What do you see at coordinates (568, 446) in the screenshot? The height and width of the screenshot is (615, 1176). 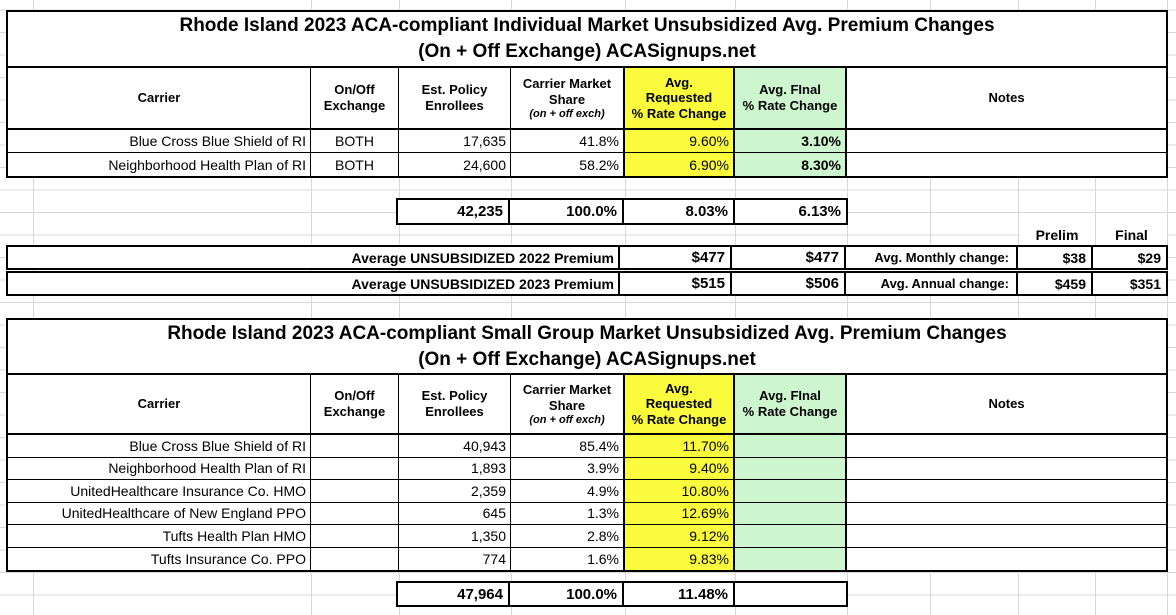 I see `cell-market-share: 85.4%` at bounding box center [568, 446].